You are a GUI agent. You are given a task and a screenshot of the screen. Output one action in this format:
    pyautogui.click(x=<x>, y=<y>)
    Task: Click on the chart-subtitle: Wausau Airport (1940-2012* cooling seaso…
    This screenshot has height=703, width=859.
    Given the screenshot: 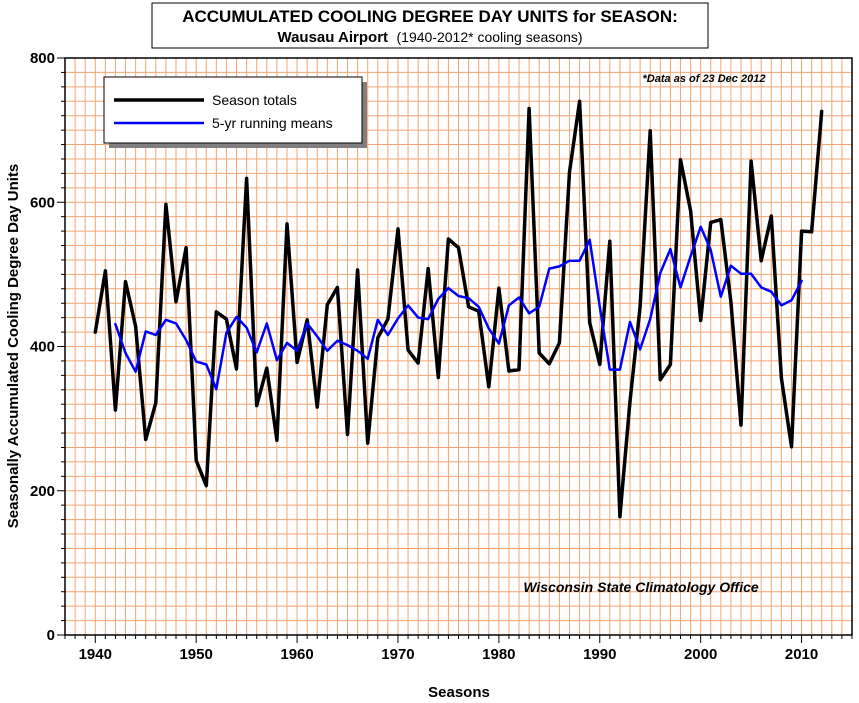 What is the action you would take?
    pyautogui.click(x=429, y=37)
    